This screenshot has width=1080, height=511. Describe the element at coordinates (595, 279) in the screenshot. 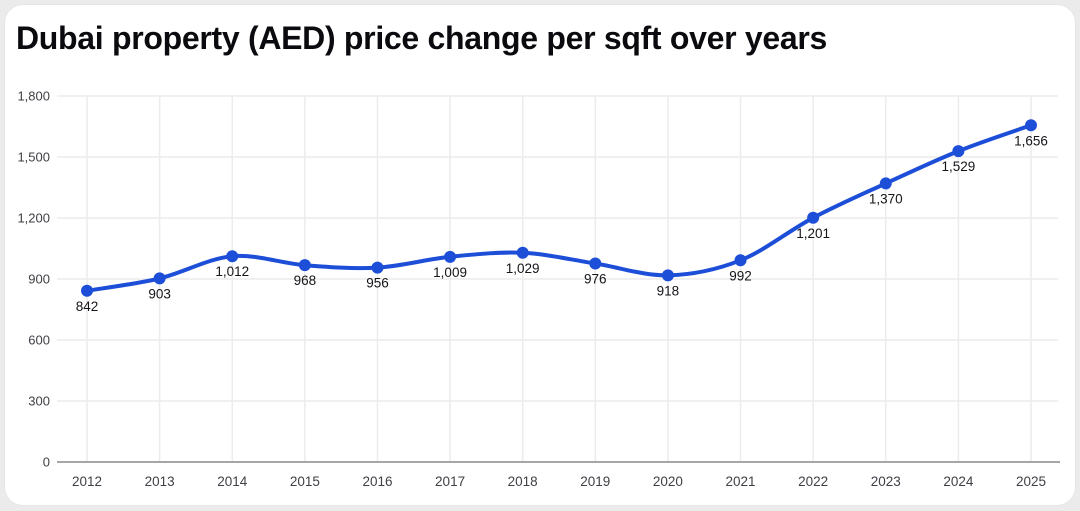

I see `data-point-label: 976` at that location.